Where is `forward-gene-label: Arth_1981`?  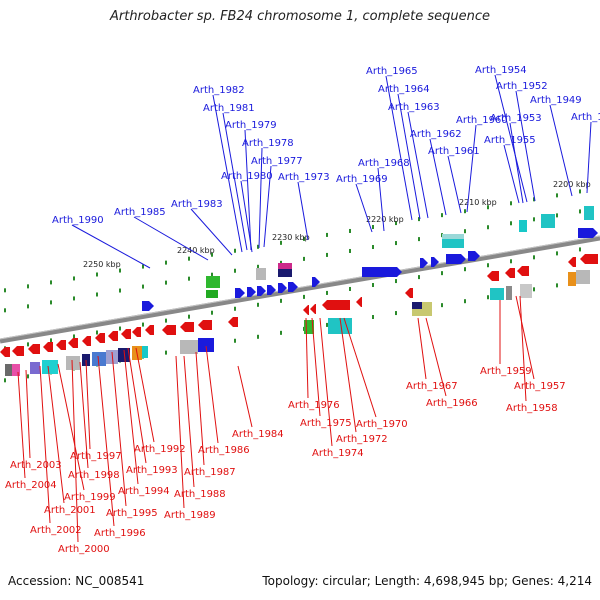
forward-gene-label: Arth_1981 is located at coordinates (229, 108).